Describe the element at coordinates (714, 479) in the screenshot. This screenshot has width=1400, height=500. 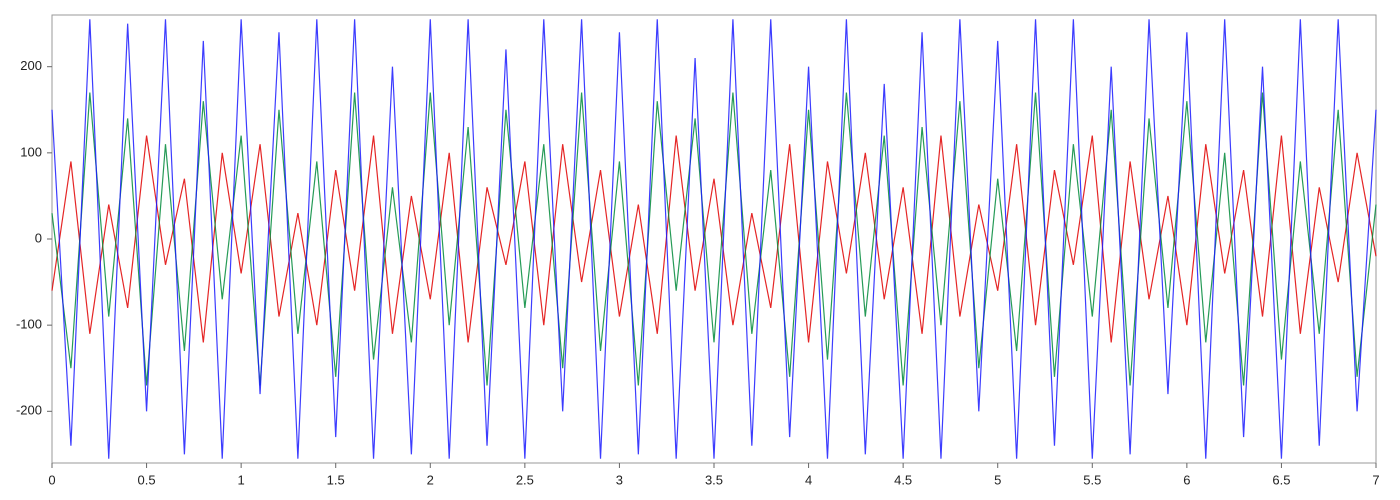
I see `x-tick-label: 3.5` at that location.